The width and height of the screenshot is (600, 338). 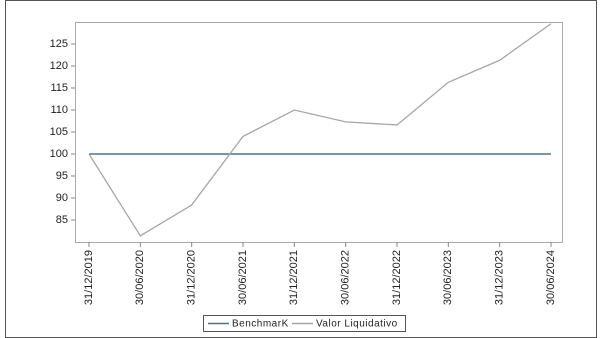 I want to click on y-tick-label: 120, so click(x=59, y=66).